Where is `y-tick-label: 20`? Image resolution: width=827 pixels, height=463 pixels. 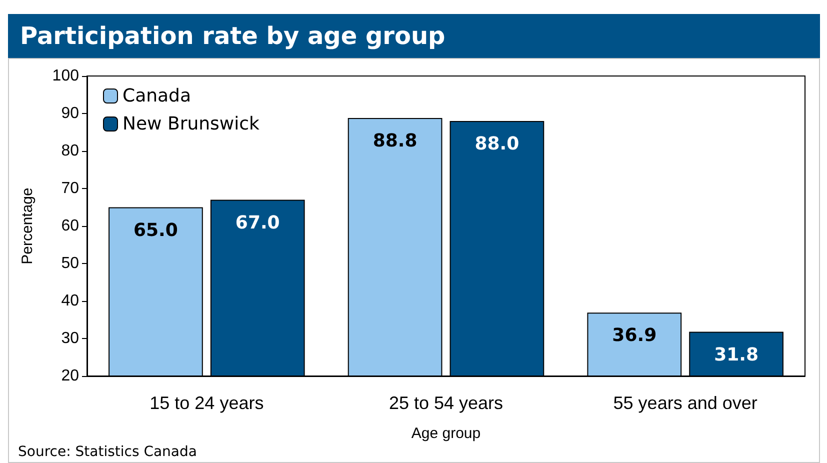 y-tick-label: 20 is located at coordinates (70, 376).